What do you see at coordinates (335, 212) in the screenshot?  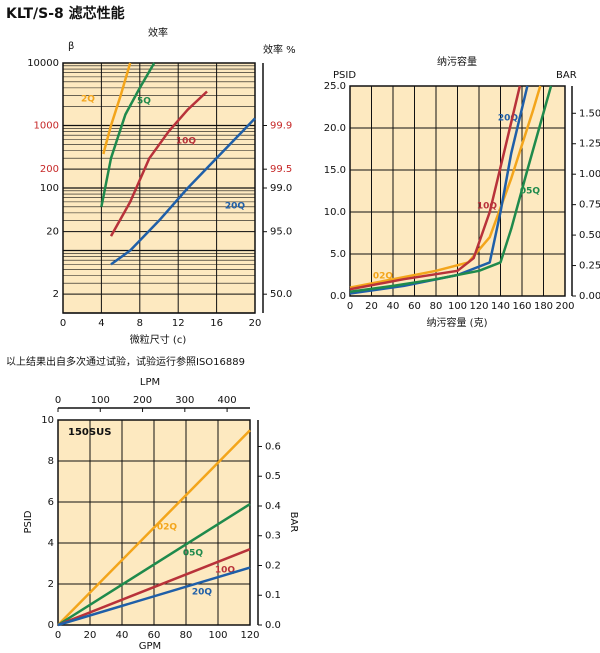 I see `y-tick-label: 10.0` at bounding box center [335, 212].